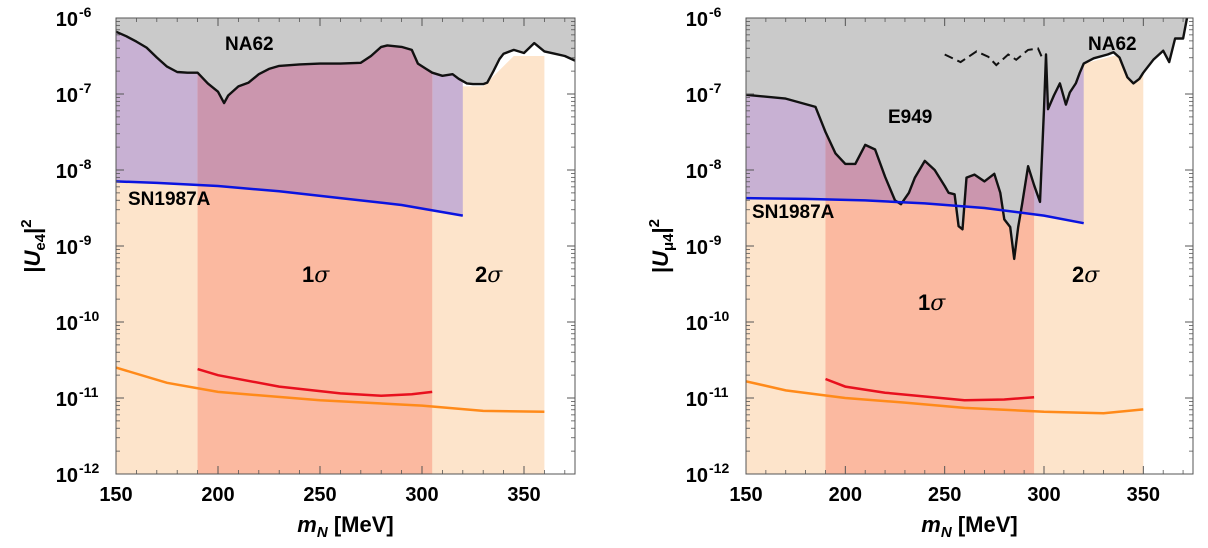  I want to click on excluded-region, so click(345, 61).